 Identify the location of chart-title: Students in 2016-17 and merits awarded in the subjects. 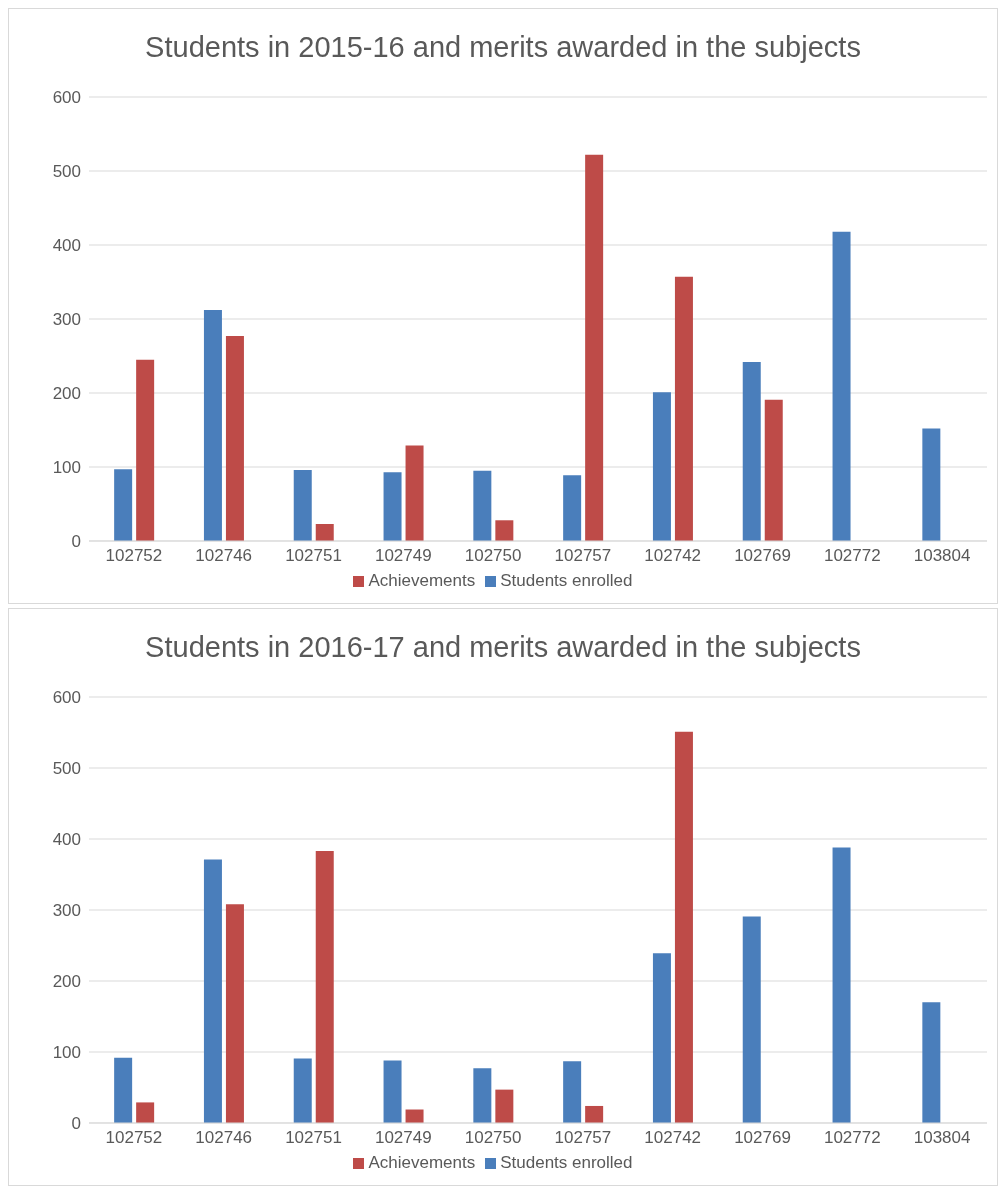
(503, 647).